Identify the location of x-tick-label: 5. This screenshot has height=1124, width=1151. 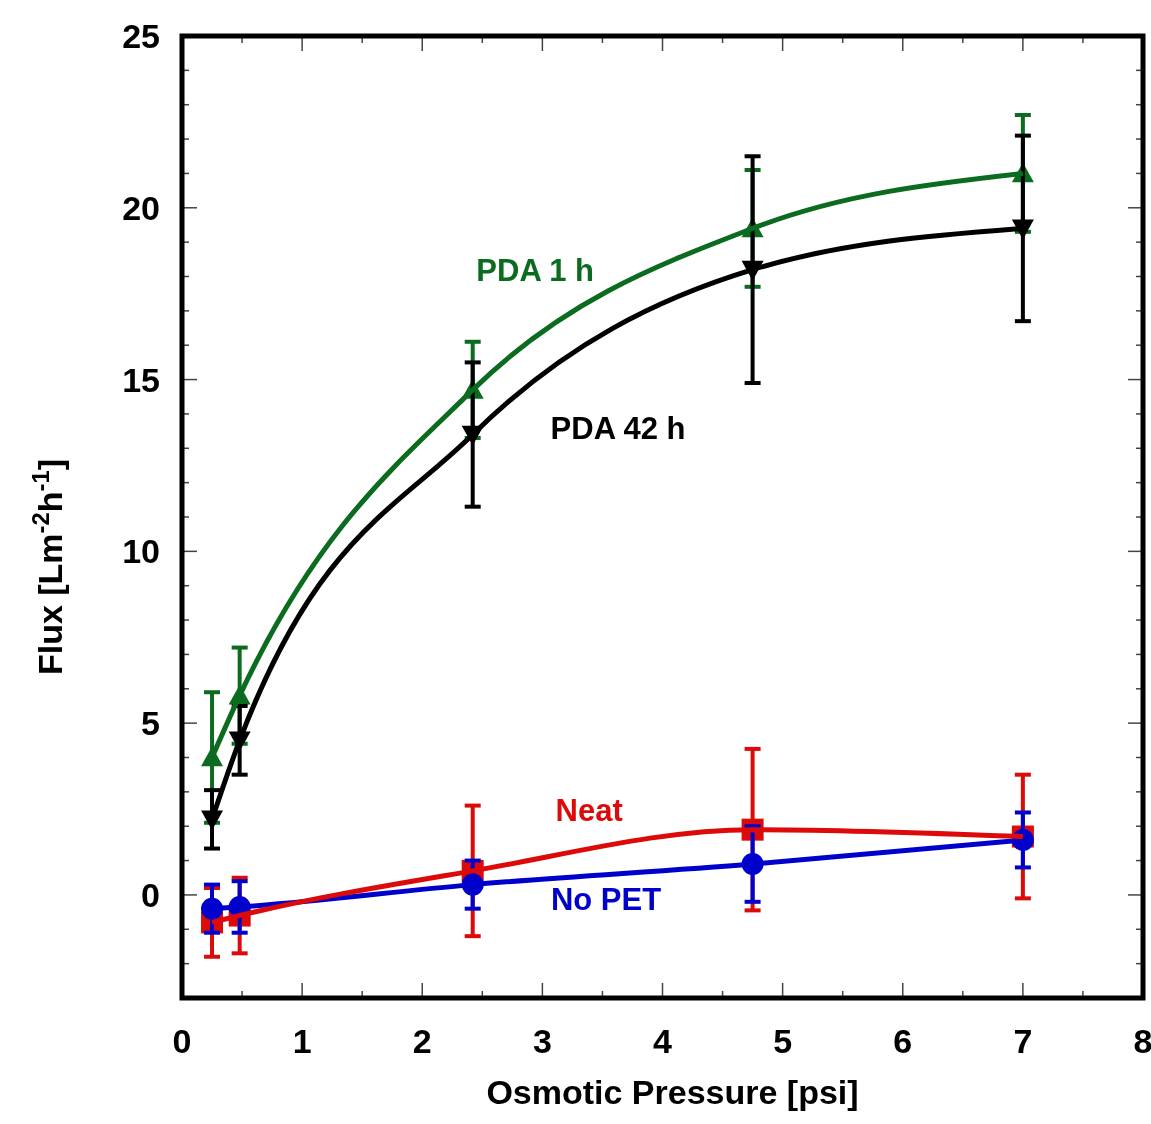
(783, 1041).